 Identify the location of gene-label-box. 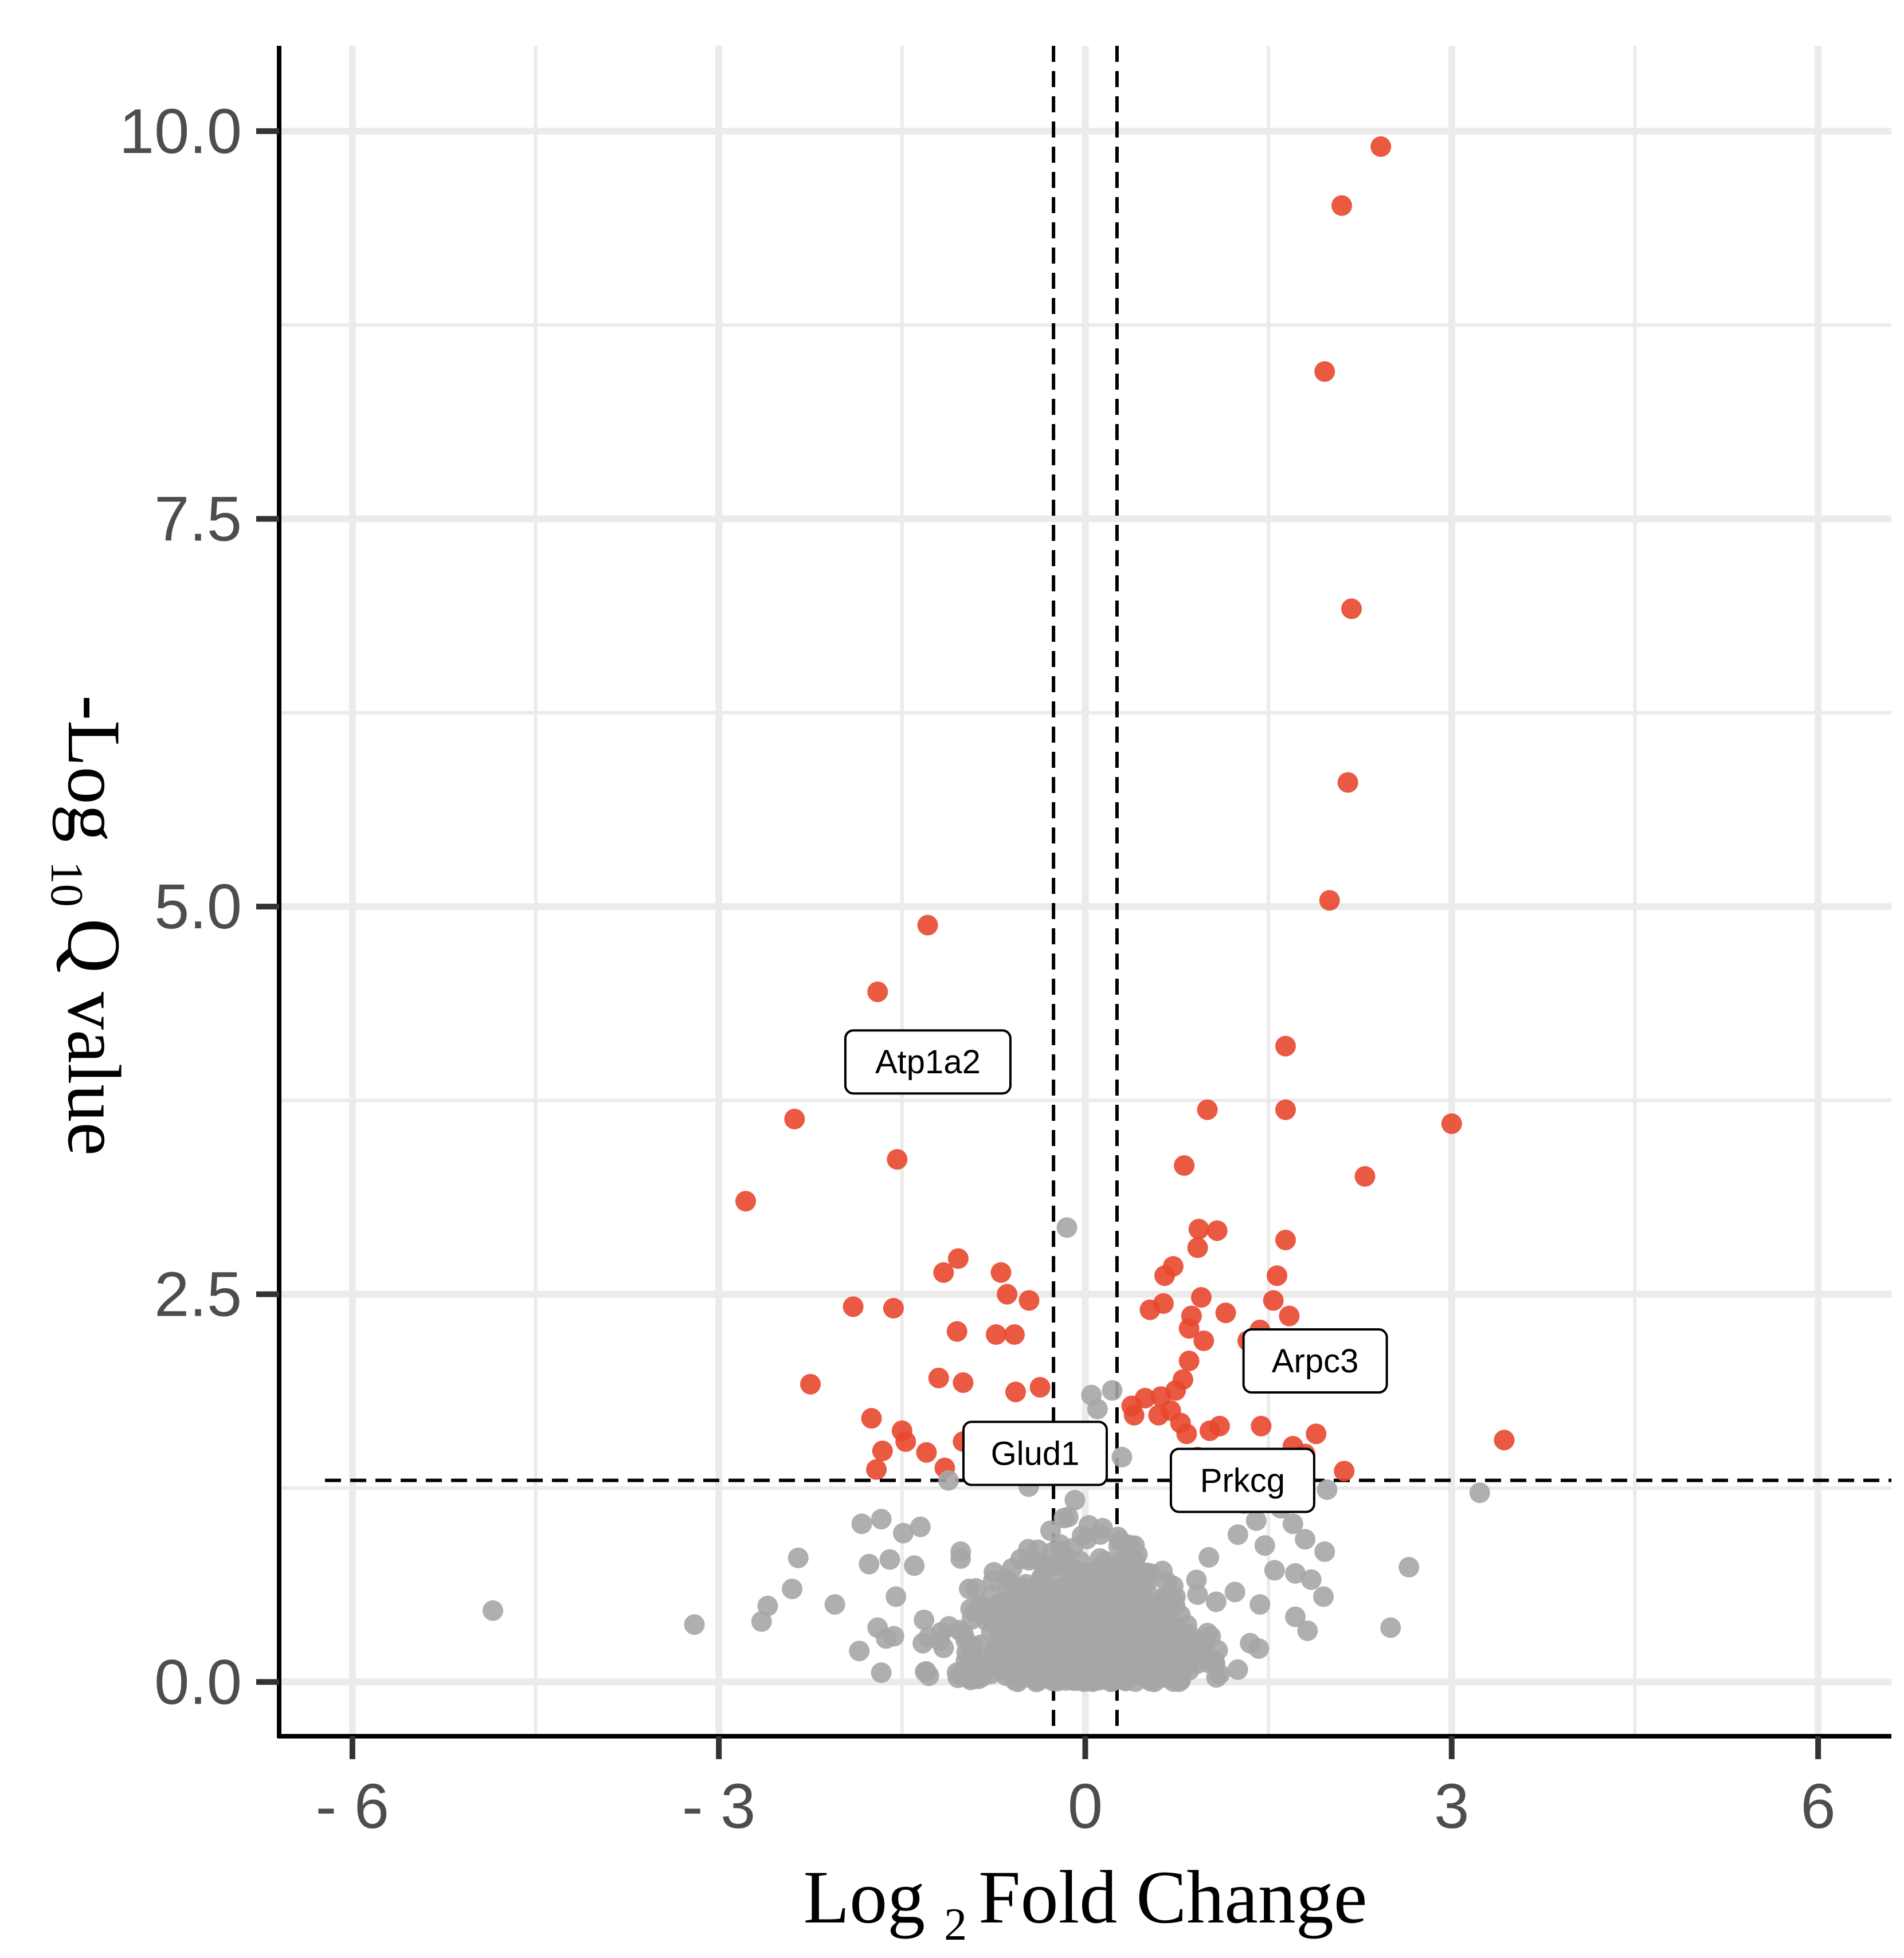
(928, 1062).